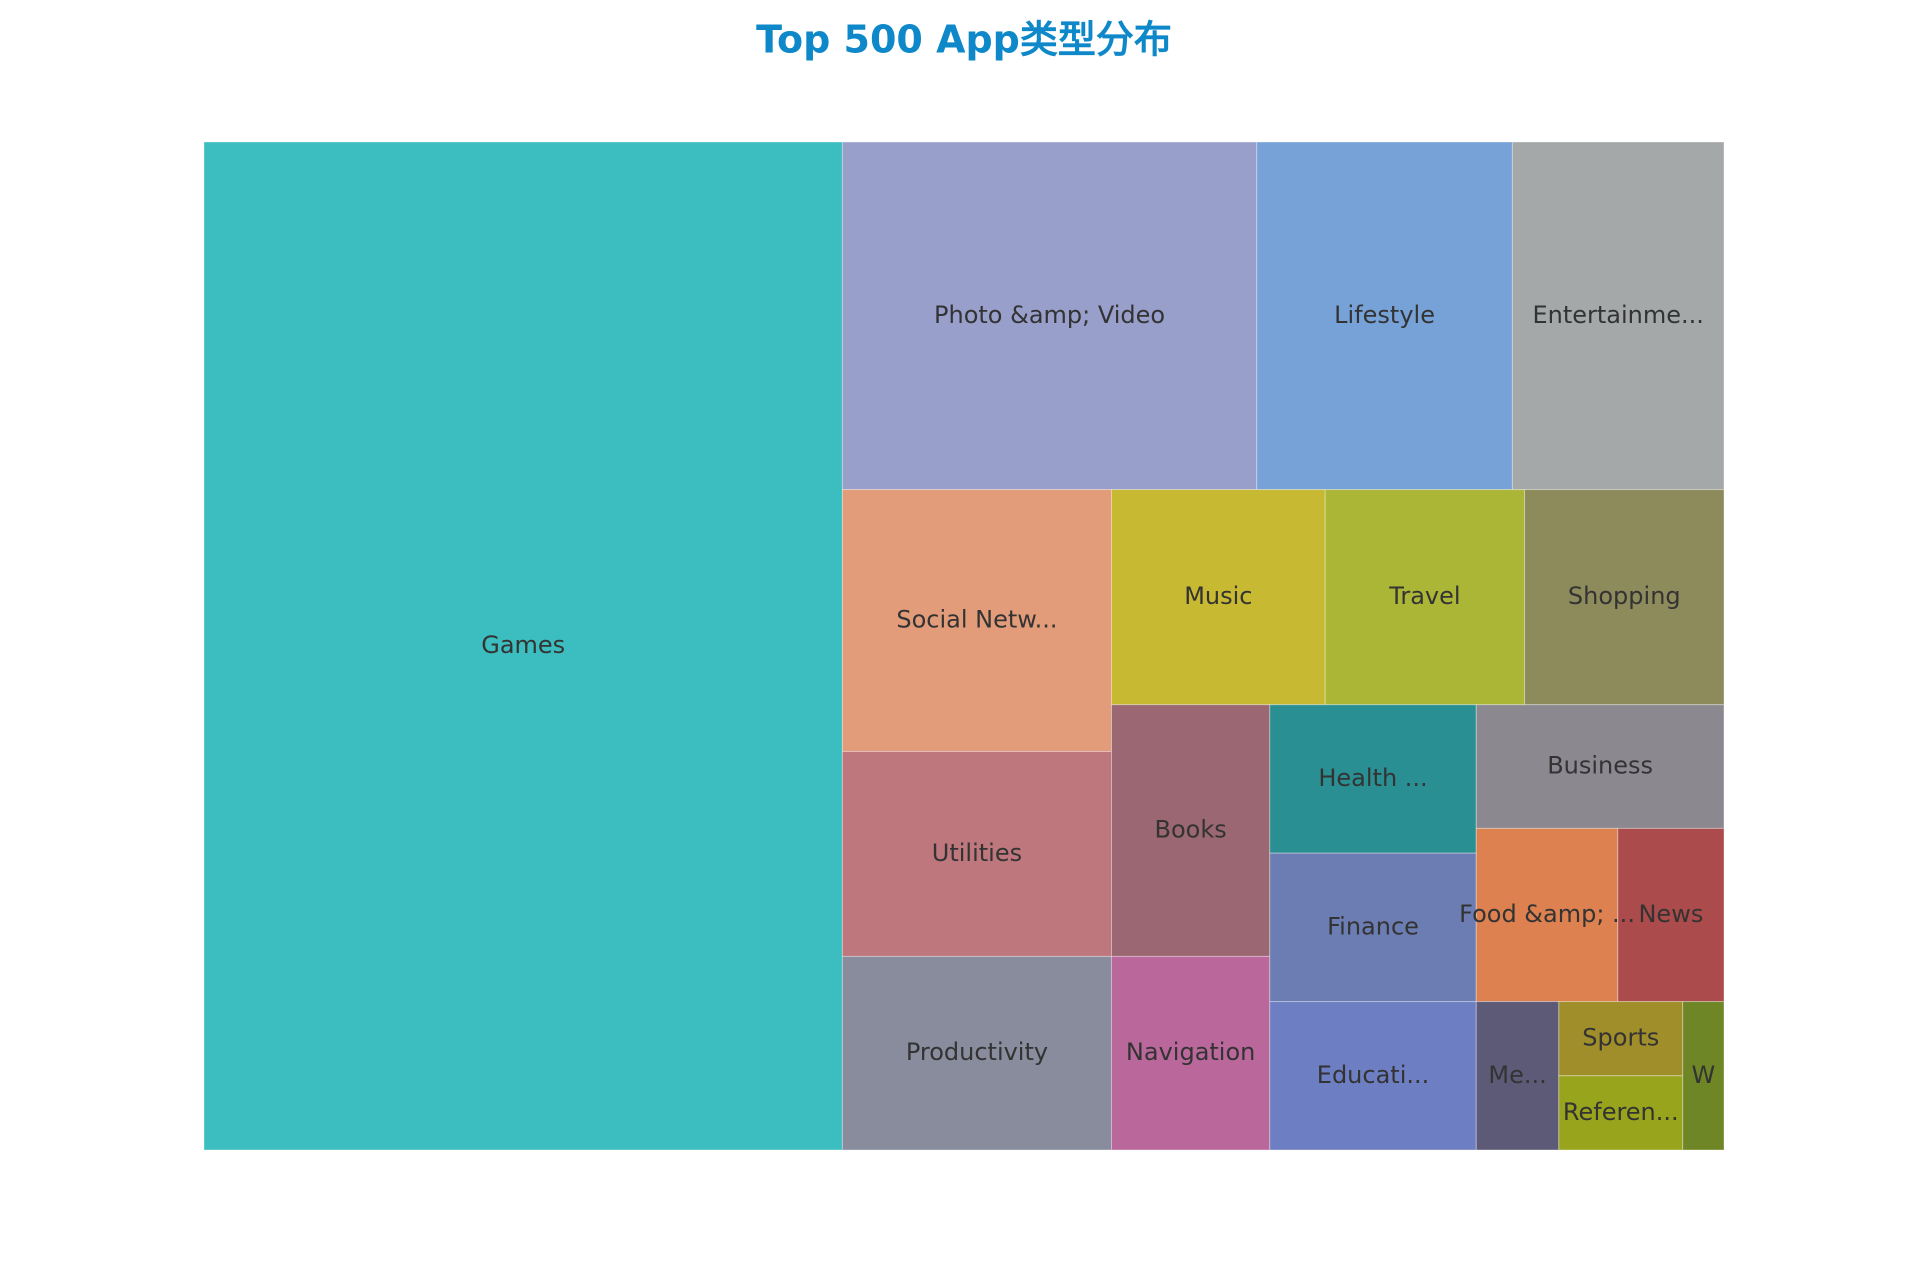 This screenshot has height=1285, width=1920. I want to click on tile-label: Productivity, so click(977, 1052).